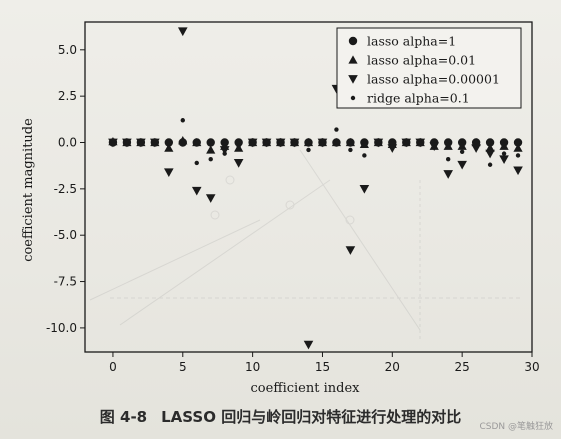  What do you see at coordinates (322, 367) in the screenshot?
I see `x-tick-label: 15` at bounding box center [322, 367].